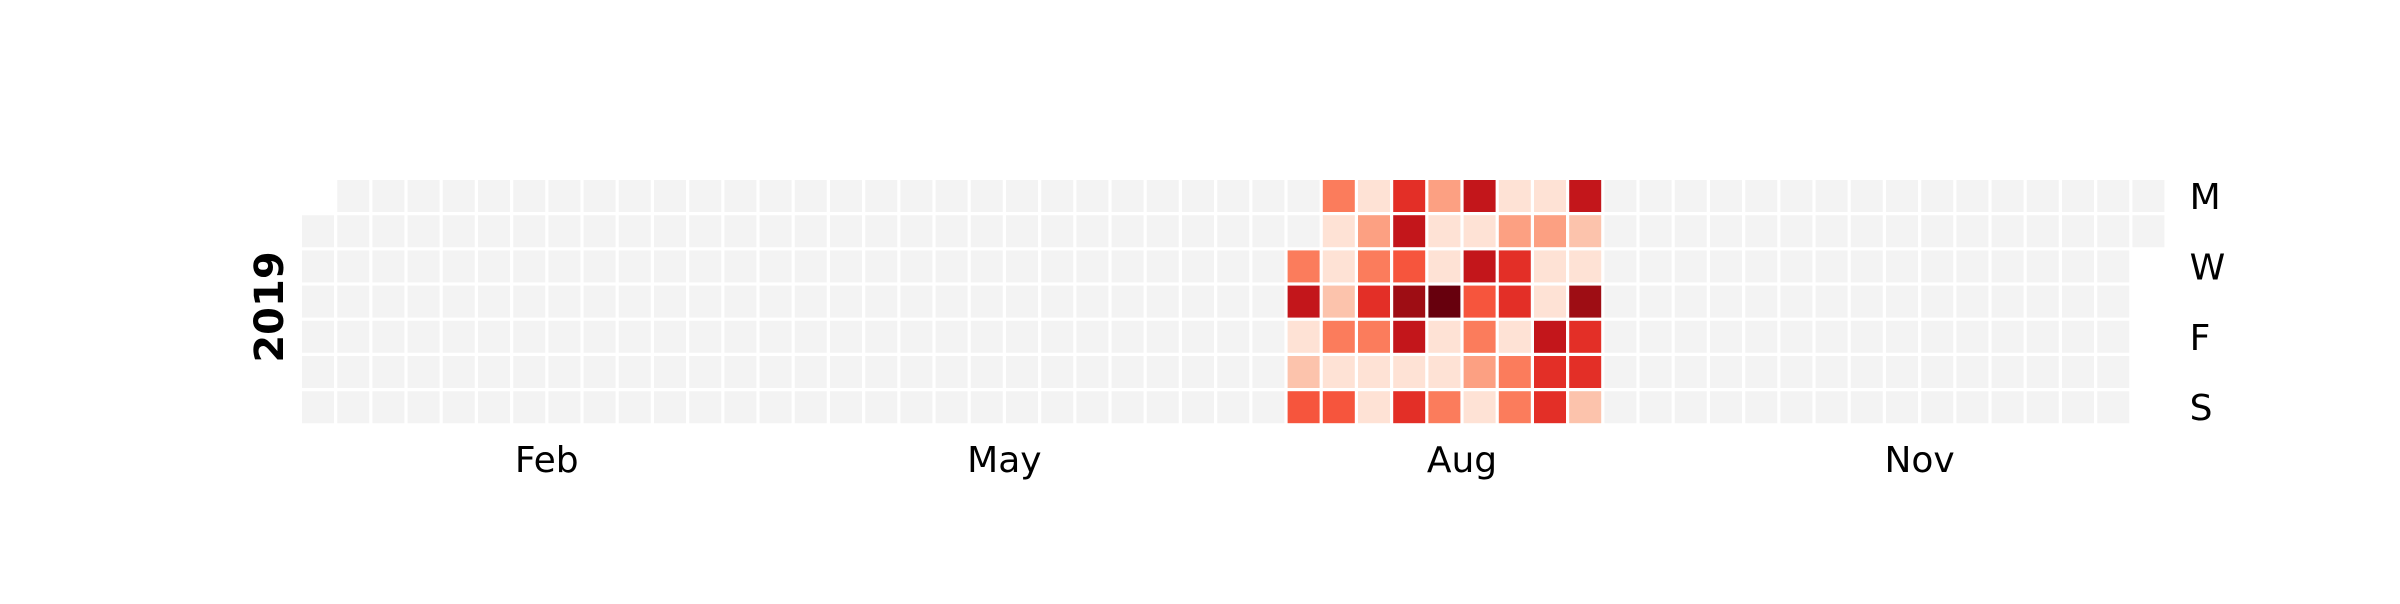 This screenshot has height=604, width=2400. Describe the element at coordinates (1235, 460) in the screenshot. I see `month-tick-labels: Feb May Aug Nov` at that location.